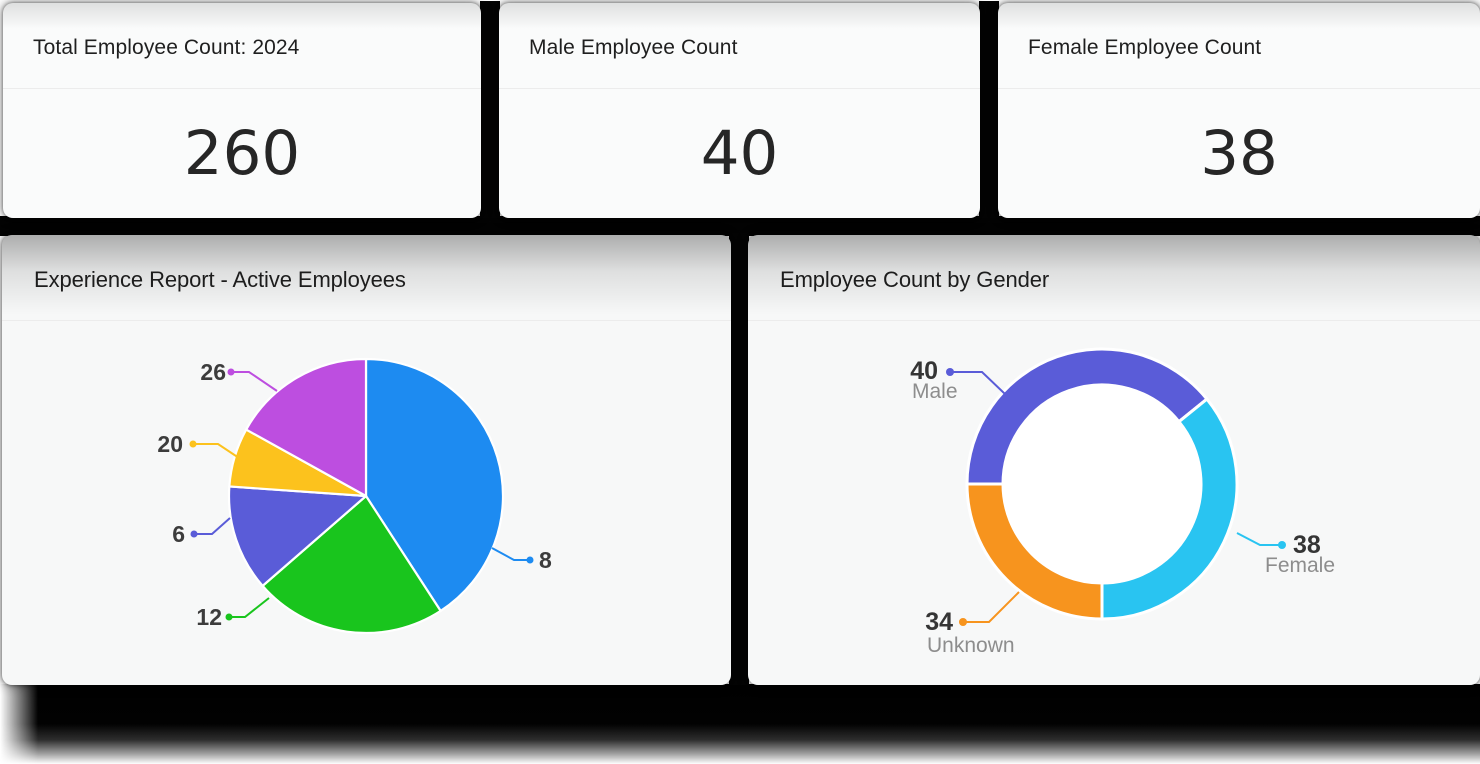 The height and width of the screenshot is (764, 1480). What do you see at coordinates (935, 391) in the screenshot?
I see `callout-label: Male` at bounding box center [935, 391].